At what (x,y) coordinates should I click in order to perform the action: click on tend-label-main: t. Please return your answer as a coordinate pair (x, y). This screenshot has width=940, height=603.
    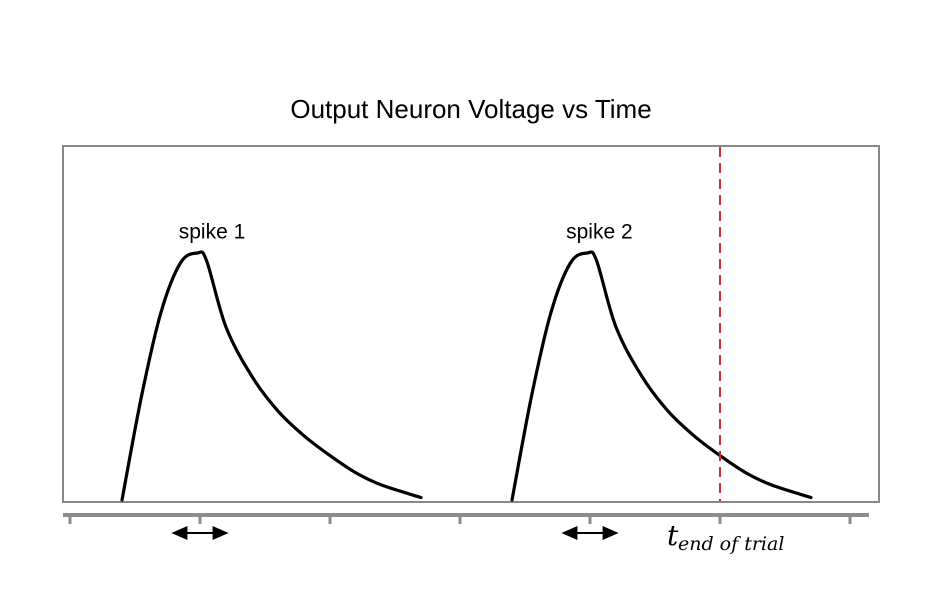
    Looking at the image, I should click on (673, 535).